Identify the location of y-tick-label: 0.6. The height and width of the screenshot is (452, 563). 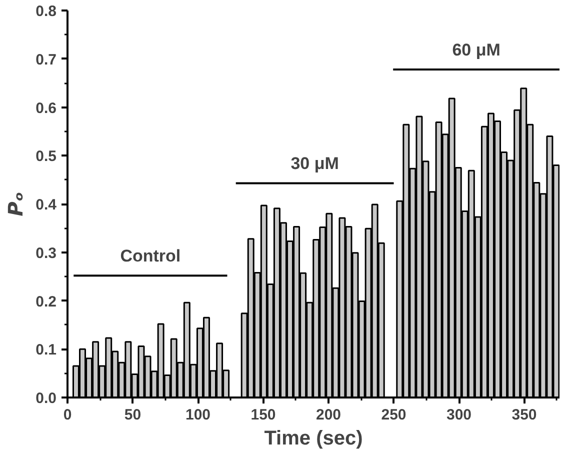
(46, 108).